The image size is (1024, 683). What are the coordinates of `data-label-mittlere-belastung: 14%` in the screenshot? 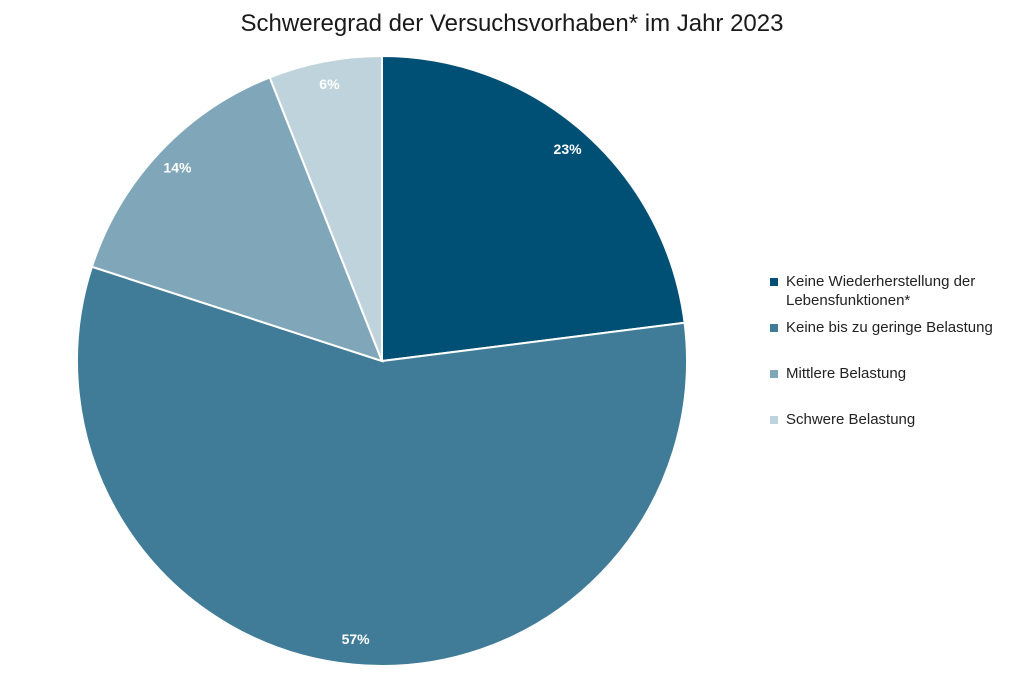 It's located at (177, 168).